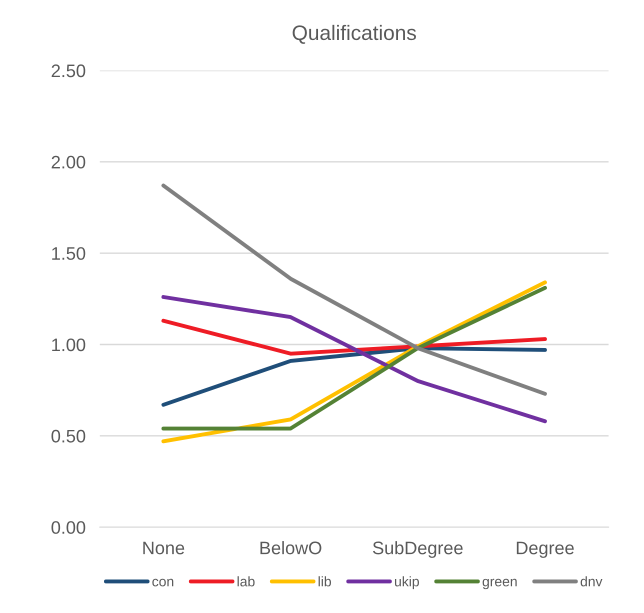 Image resolution: width=644 pixels, height=613 pixels. I want to click on y-tick-label: 0.00, so click(69, 527).